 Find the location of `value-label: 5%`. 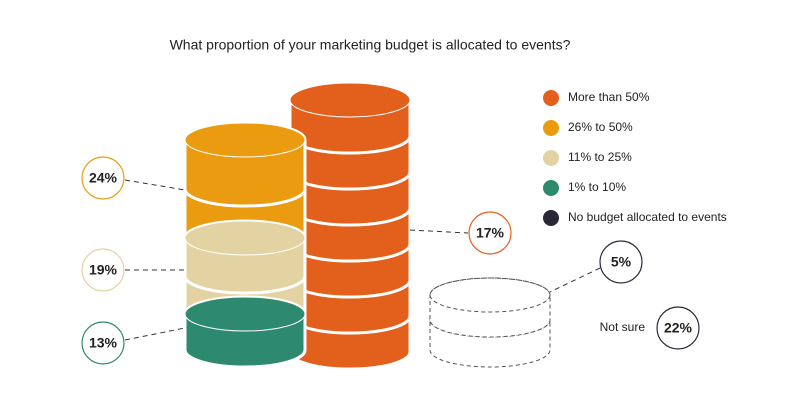

value-label: 5% is located at coordinates (621, 262).